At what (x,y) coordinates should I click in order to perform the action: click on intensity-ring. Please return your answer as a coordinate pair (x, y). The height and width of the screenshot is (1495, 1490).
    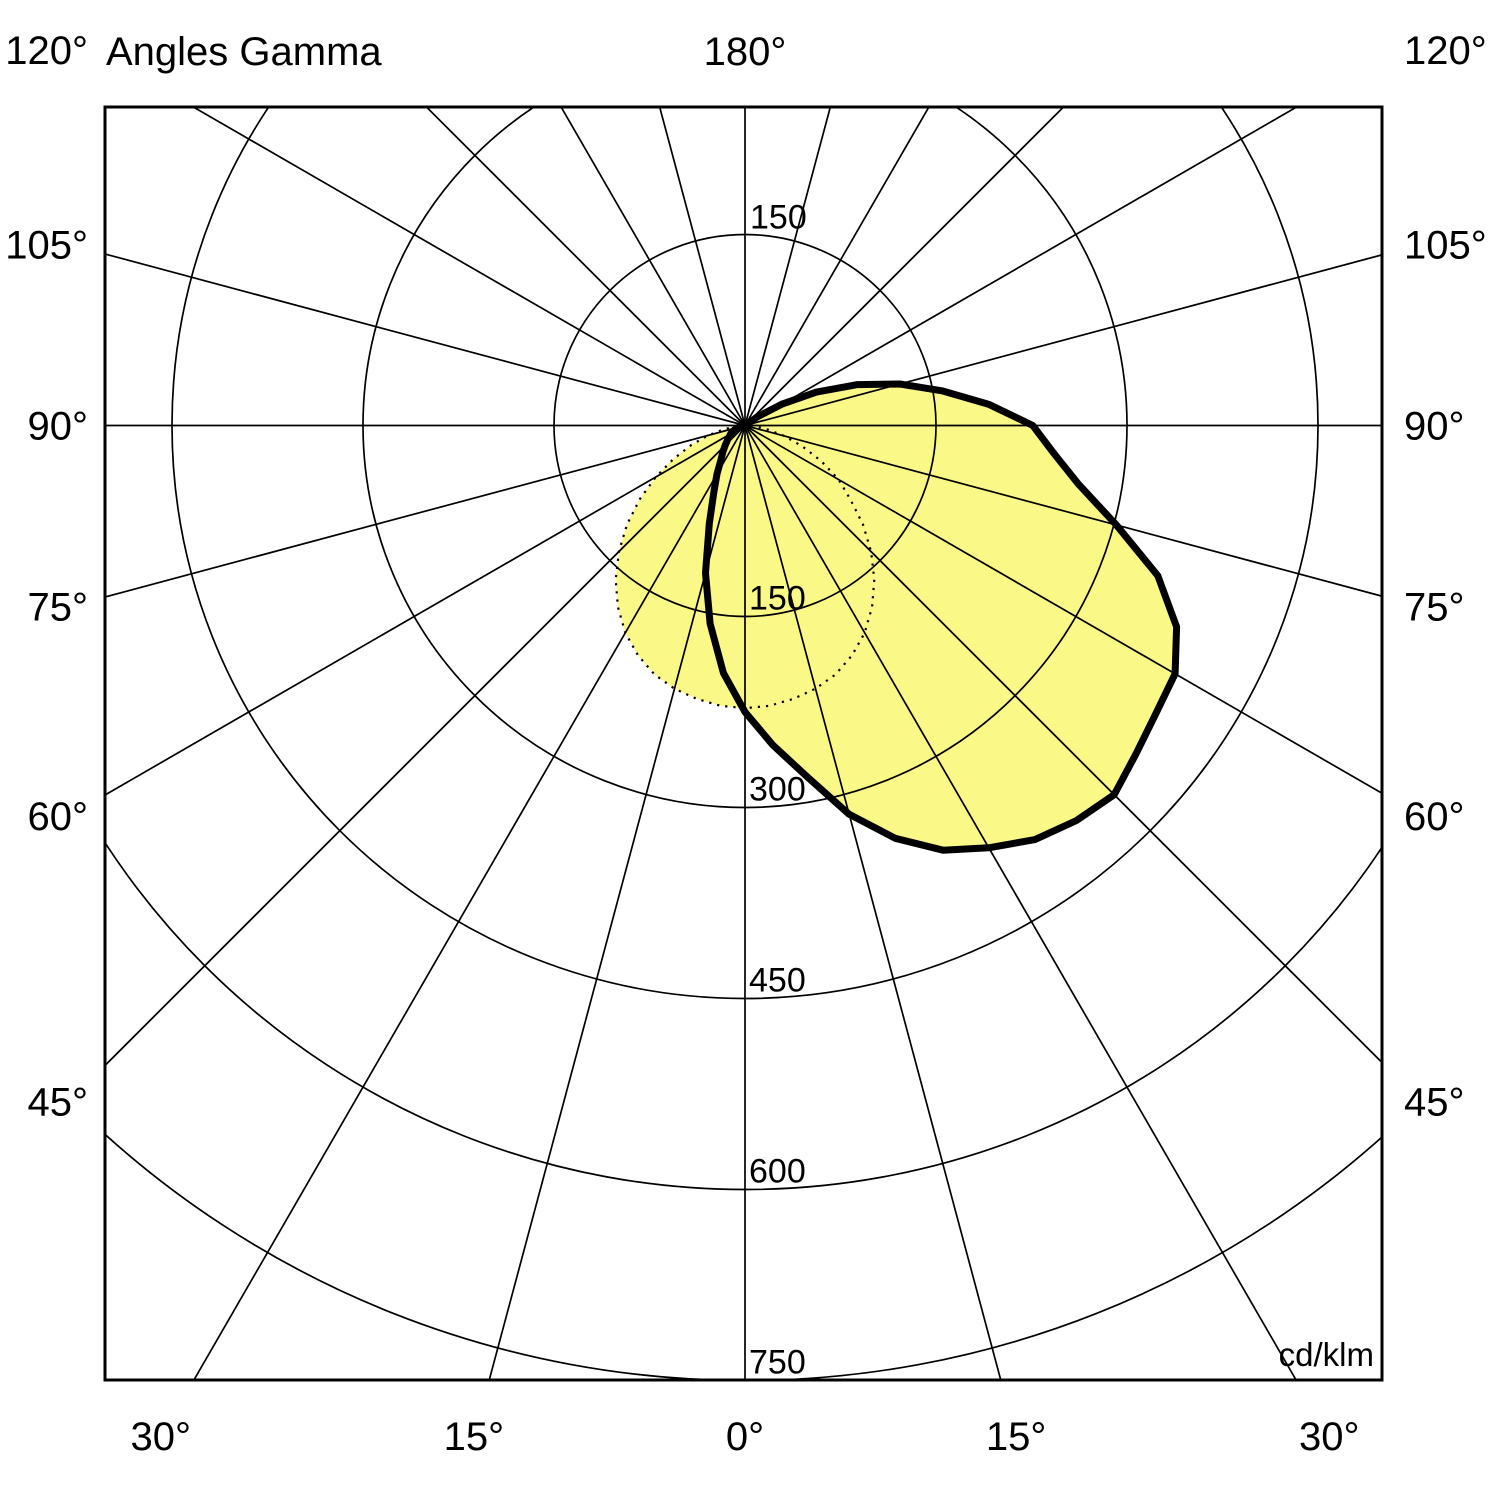
    Looking at the image, I should click on (745, 425).